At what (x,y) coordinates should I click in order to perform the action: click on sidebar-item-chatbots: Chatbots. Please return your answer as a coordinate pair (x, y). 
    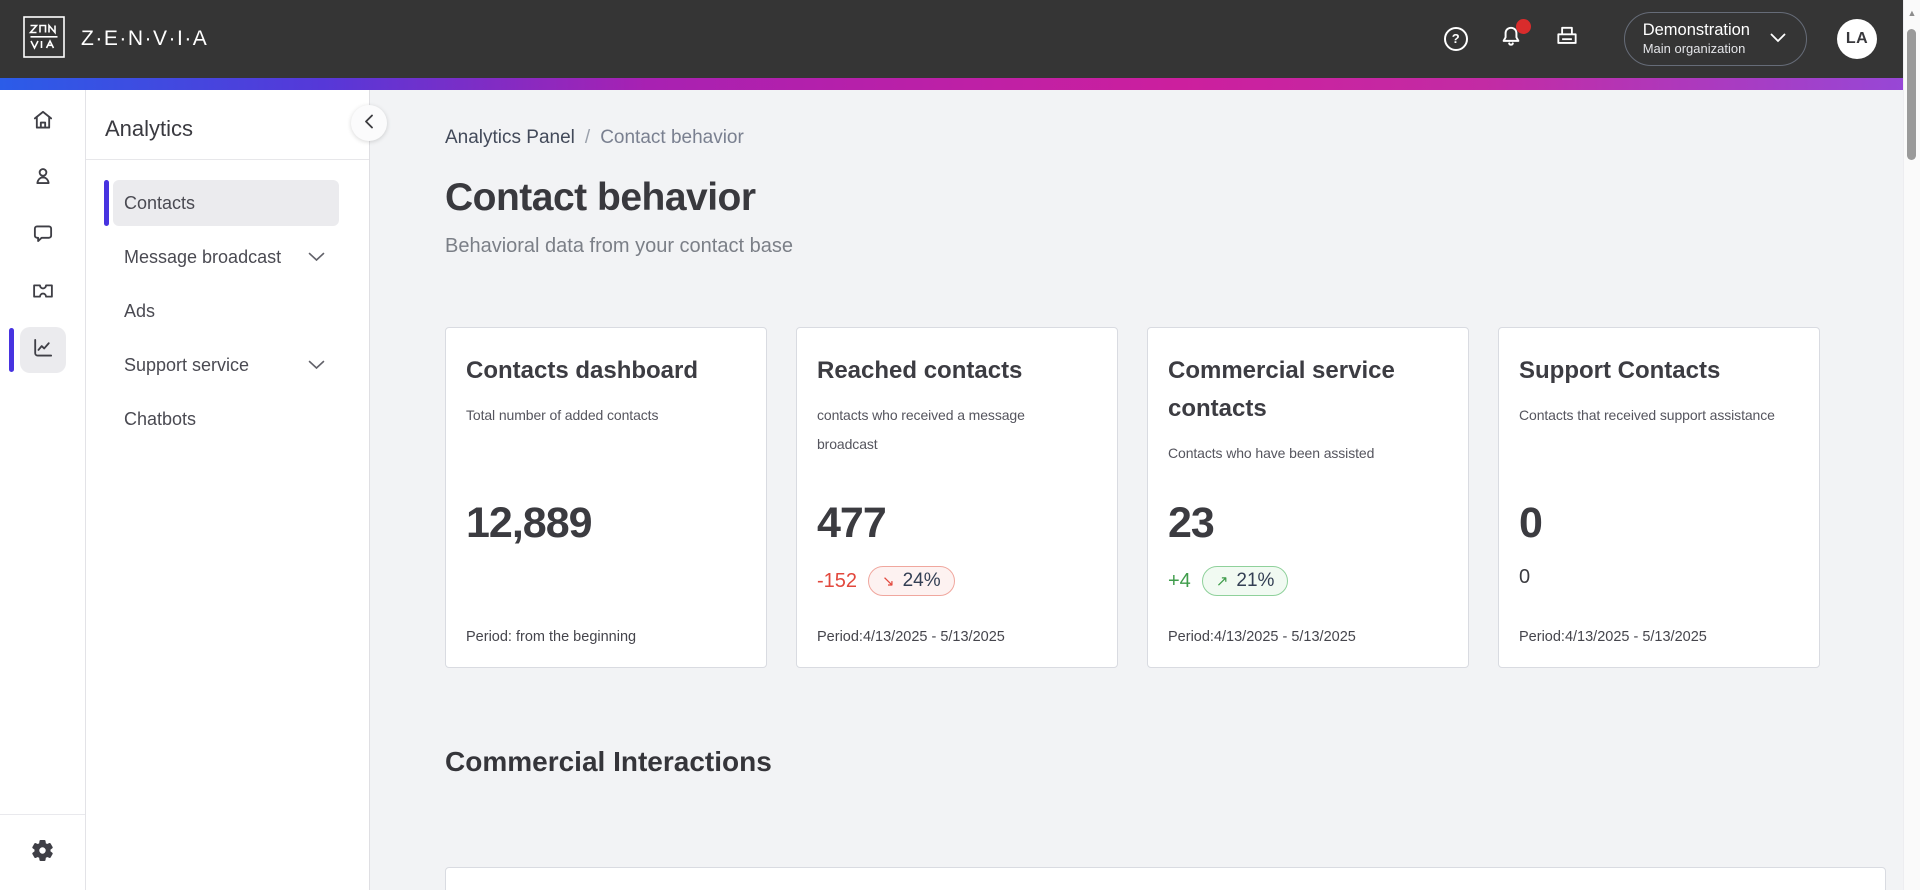
    Looking at the image, I should click on (226, 419).